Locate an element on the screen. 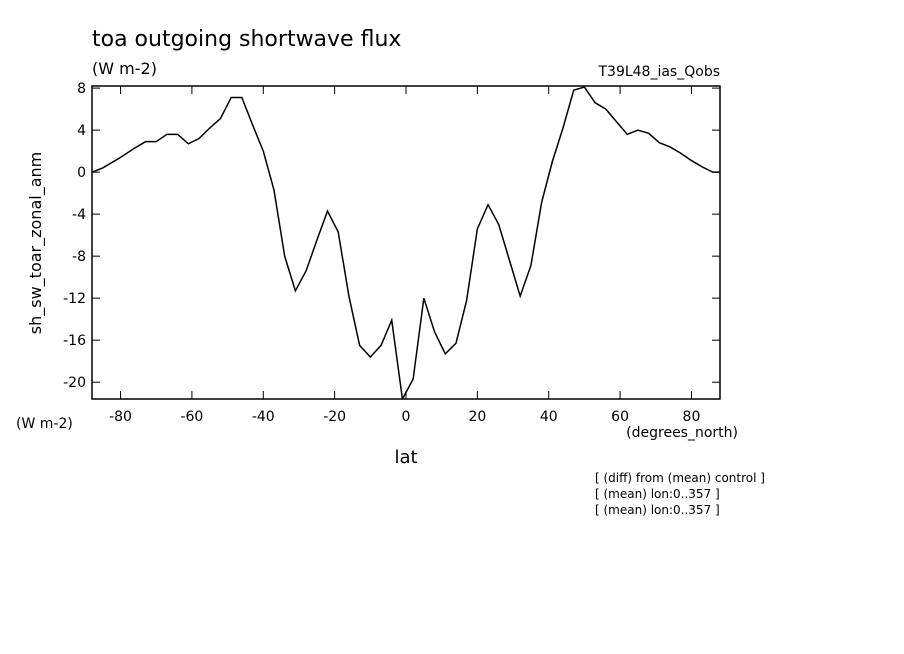 This screenshot has width=904, height=654. x-units: (degrees_north) is located at coordinates (682, 433).